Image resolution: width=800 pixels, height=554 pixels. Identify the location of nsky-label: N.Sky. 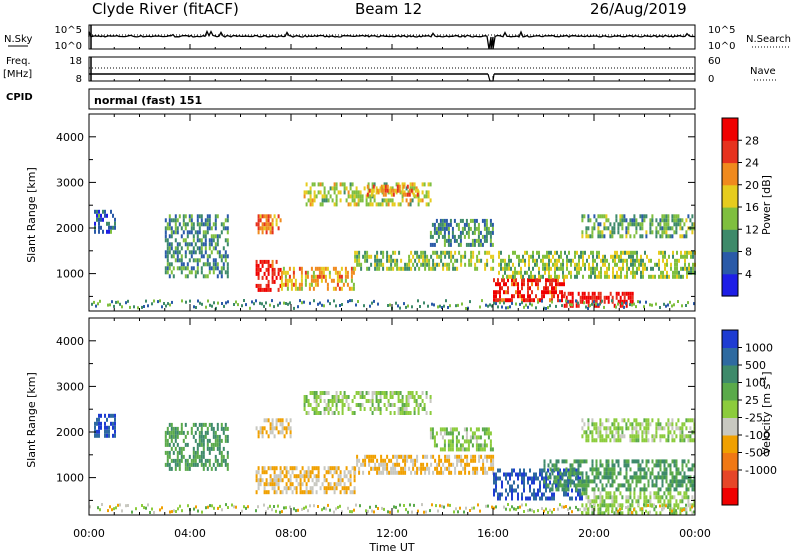
(18, 39).